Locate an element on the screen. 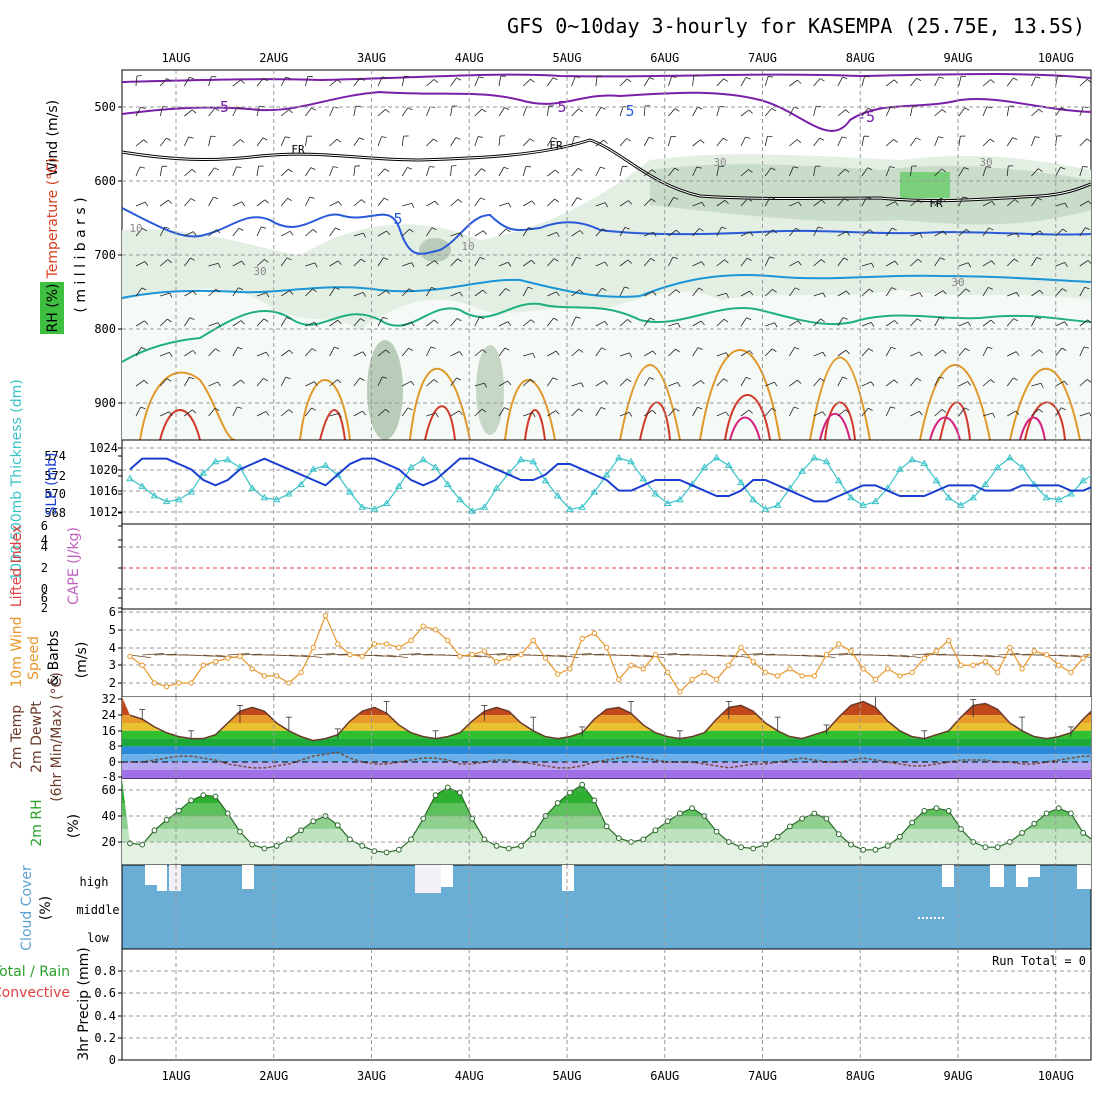 This screenshot has width=1100, height=1100. y-tick-label: 0.6 is located at coordinates (105, 993).